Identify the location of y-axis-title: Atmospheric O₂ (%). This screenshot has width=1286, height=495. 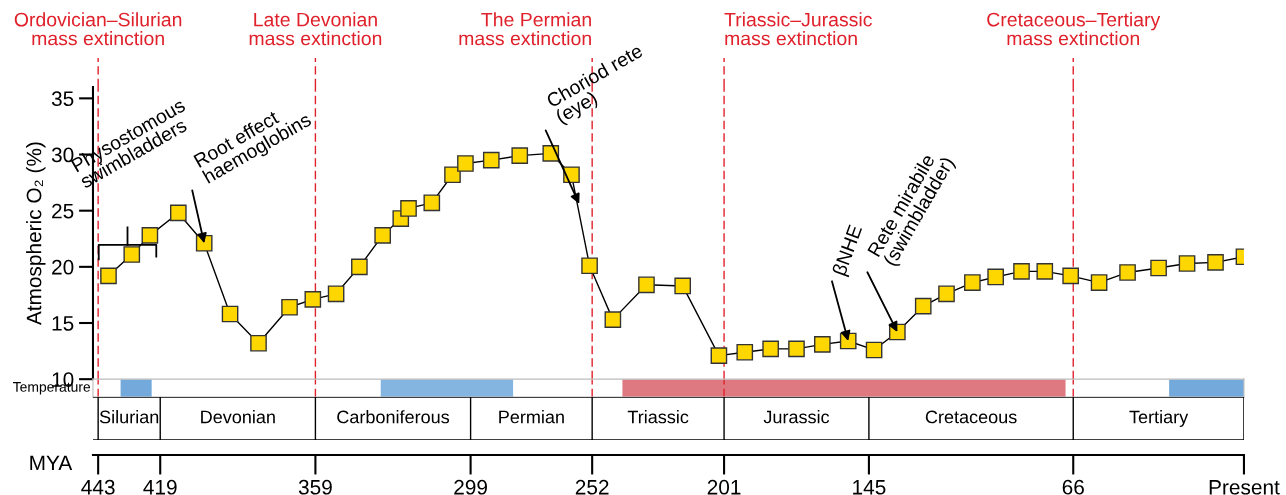
(36, 234).